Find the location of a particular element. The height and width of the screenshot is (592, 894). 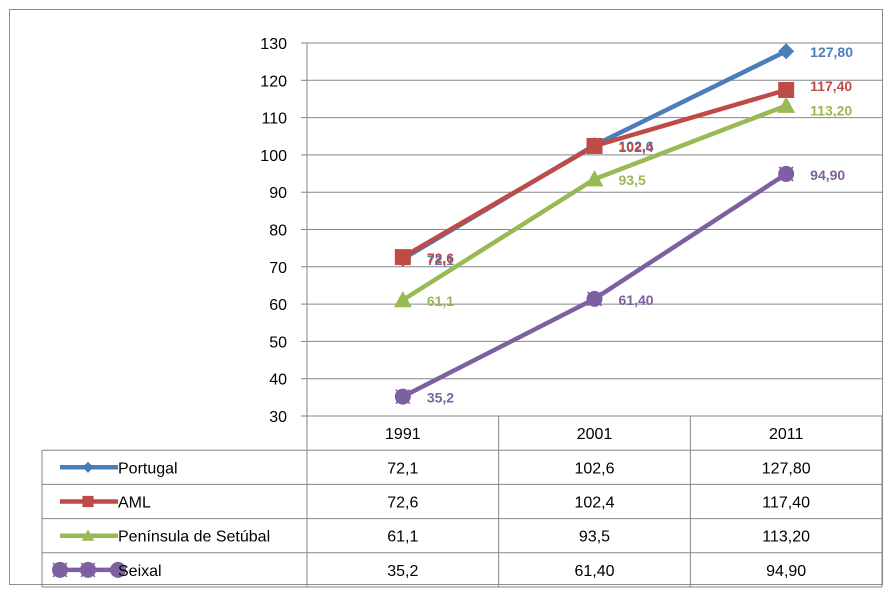

legend-label: AML is located at coordinates (134, 503).